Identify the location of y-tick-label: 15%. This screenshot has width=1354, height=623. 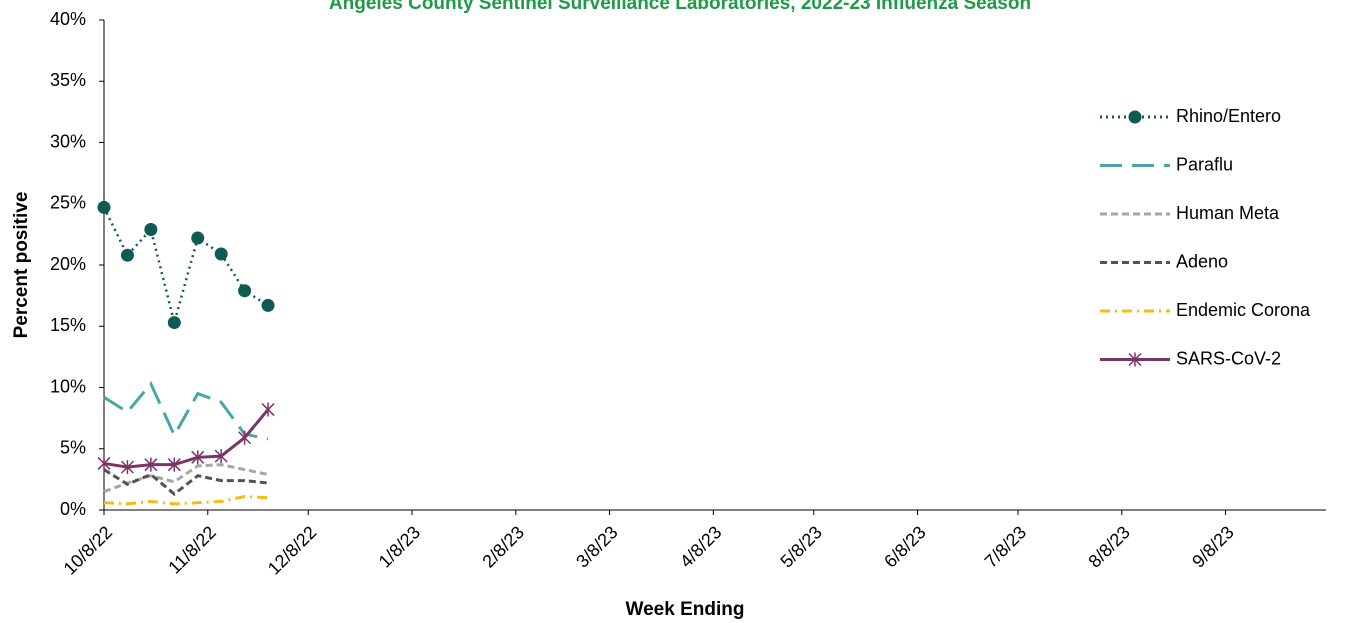
(68, 325).